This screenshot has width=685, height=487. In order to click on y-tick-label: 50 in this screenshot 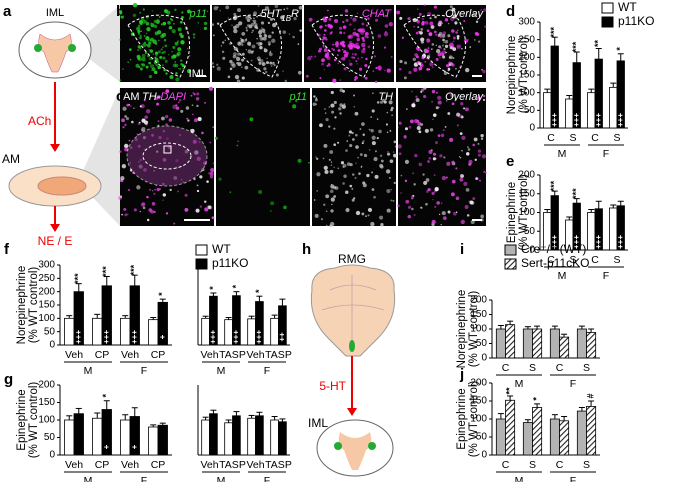, I will do `click(530, 110)`.